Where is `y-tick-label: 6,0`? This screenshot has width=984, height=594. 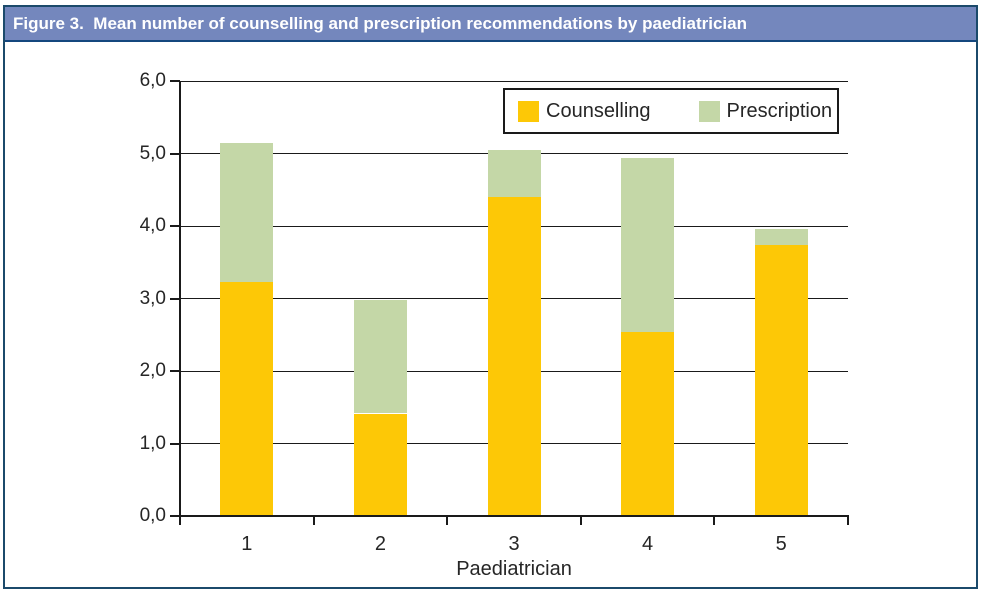 y-tick-label: 6,0 is located at coordinates (152, 80).